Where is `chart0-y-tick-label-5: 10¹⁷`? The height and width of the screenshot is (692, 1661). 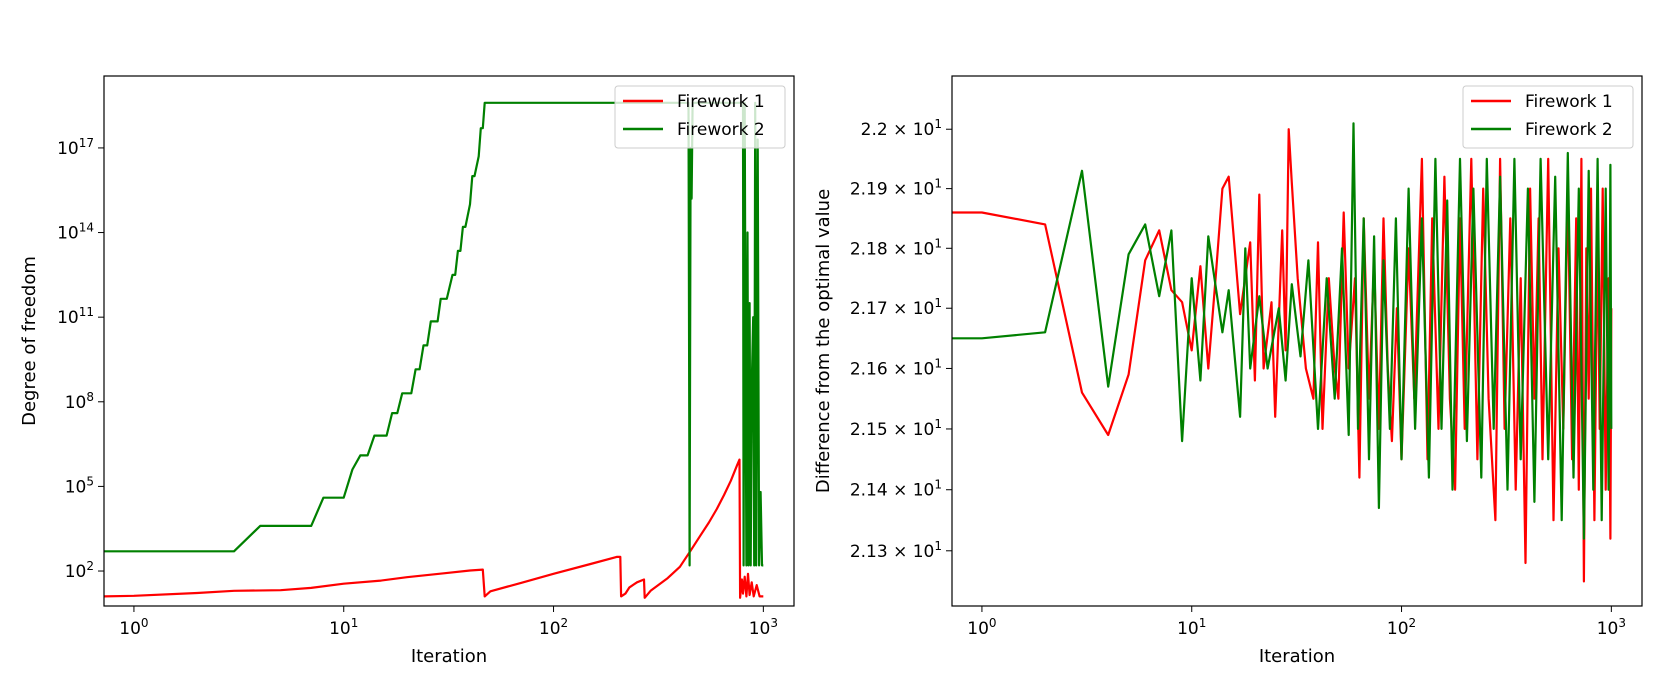 chart0-y-tick-label-5: 10¹⁷ is located at coordinates (75, 147).